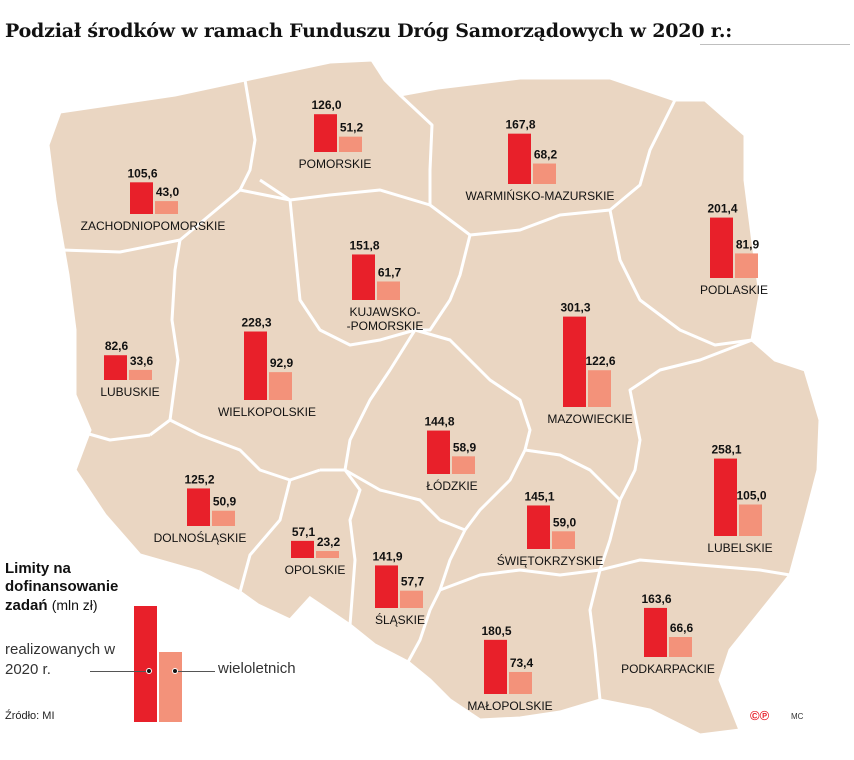  Describe the element at coordinates (655, 632) in the screenshot. I see `bar-realized-podkarpackie` at that location.